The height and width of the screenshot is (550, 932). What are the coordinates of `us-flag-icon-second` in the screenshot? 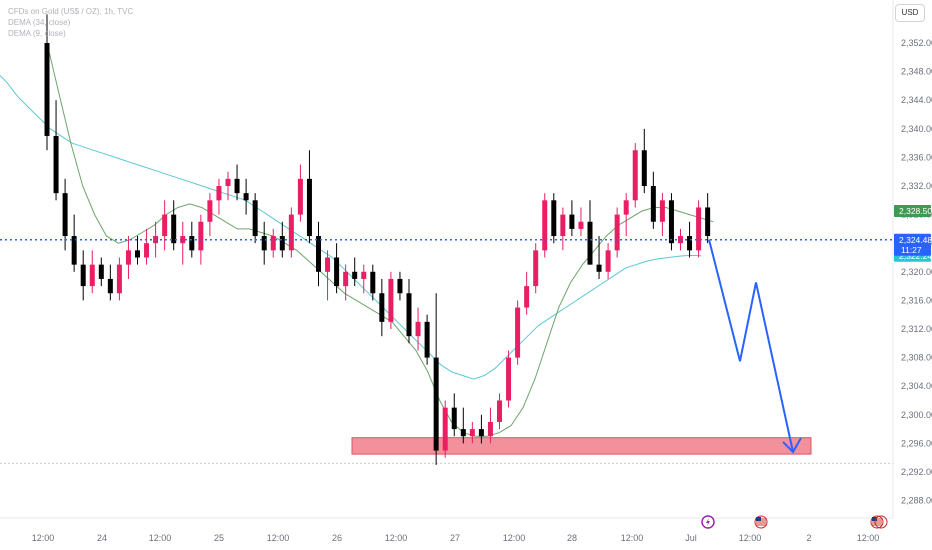 It's located at (881, 522).